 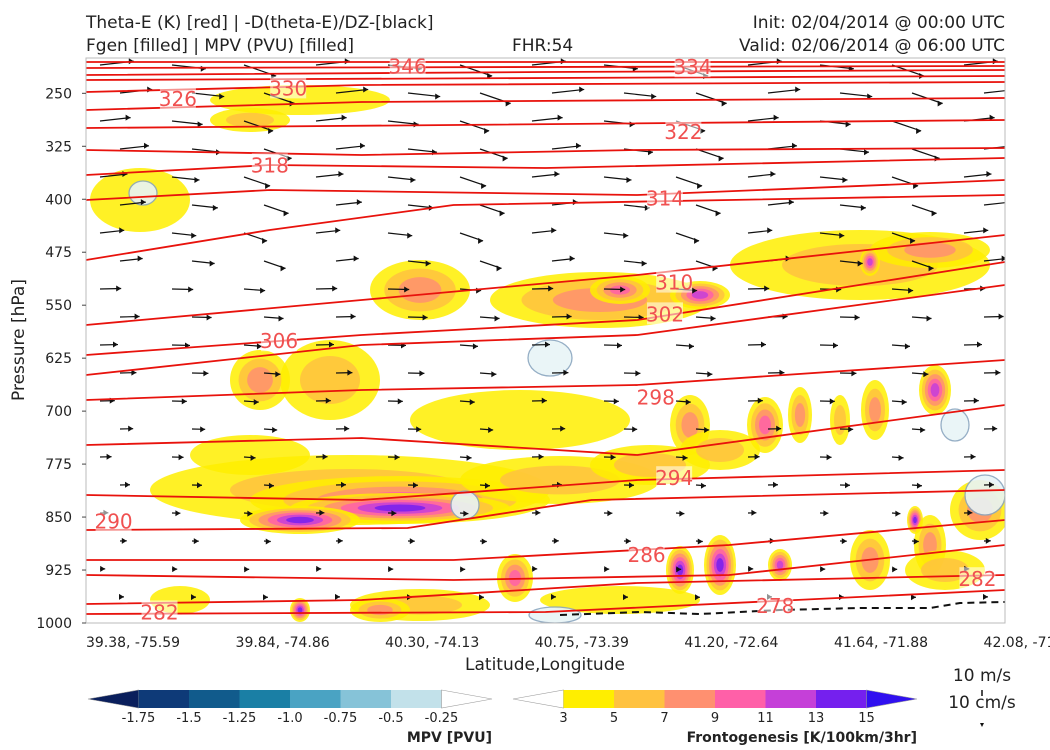 What do you see at coordinates (58, 253) in the screenshot?
I see `y-tick-label: 475` at bounding box center [58, 253].